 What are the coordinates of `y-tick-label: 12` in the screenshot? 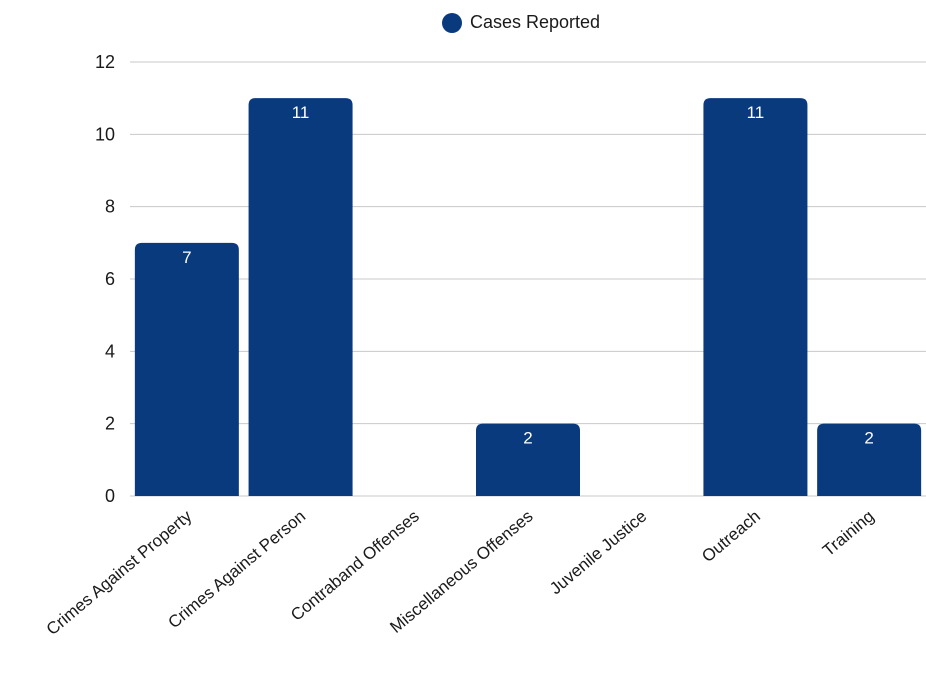 It's located at (105, 62).